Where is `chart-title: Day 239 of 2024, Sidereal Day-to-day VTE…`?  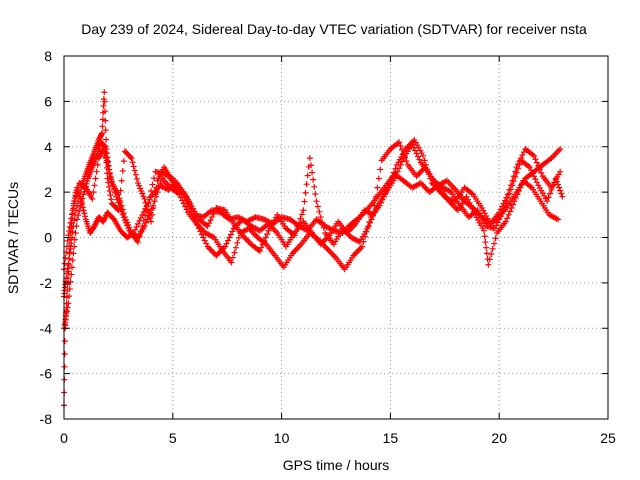
chart-title: Day 239 of 2024, Sidereal Day-to-day VTE… is located at coordinates (334, 29).